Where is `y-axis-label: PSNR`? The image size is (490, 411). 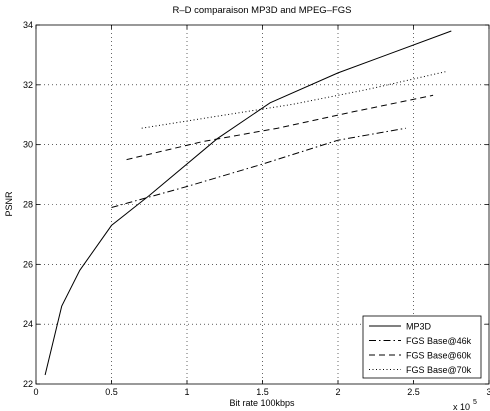 y-axis-label: PSNR is located at coordinates (9, 204).